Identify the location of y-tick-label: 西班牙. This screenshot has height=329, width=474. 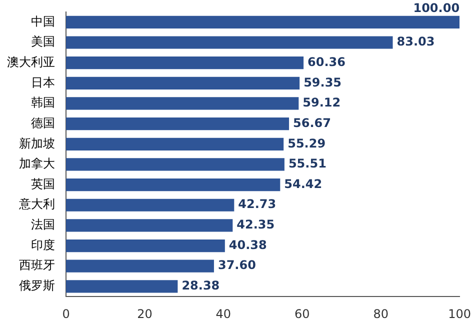
(37, 265).